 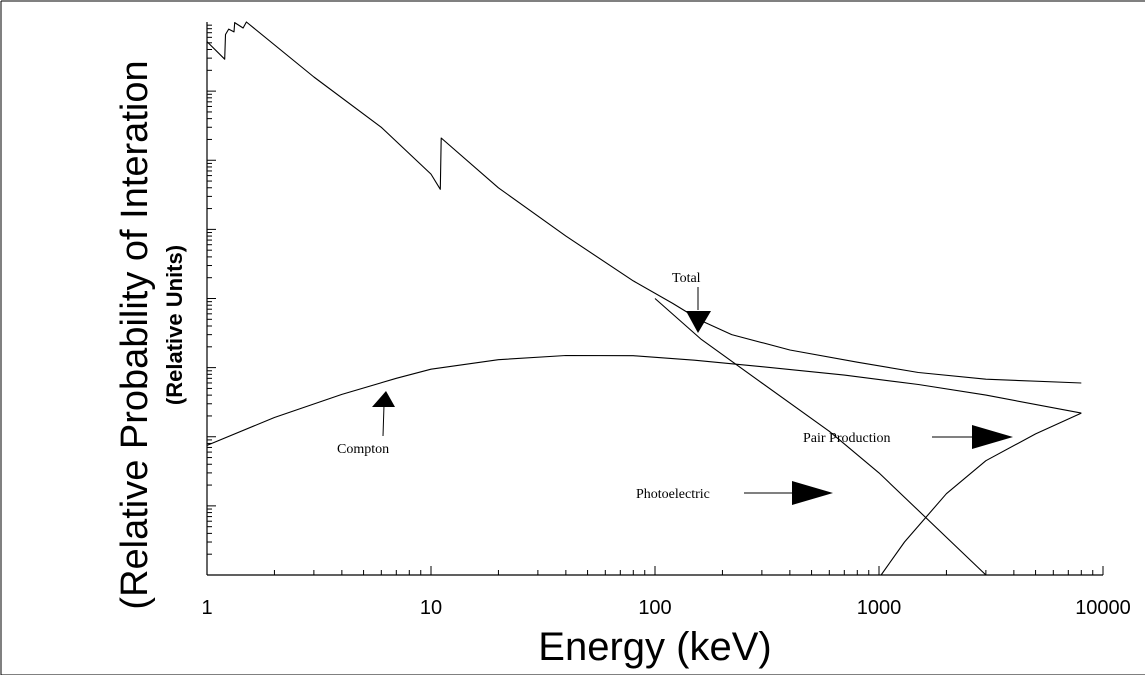 What do you see at coordinates (174, 325) in the screenshot?
I see `y-axis-sublabel: (Relative Units)` at bounding box center [174, 325].